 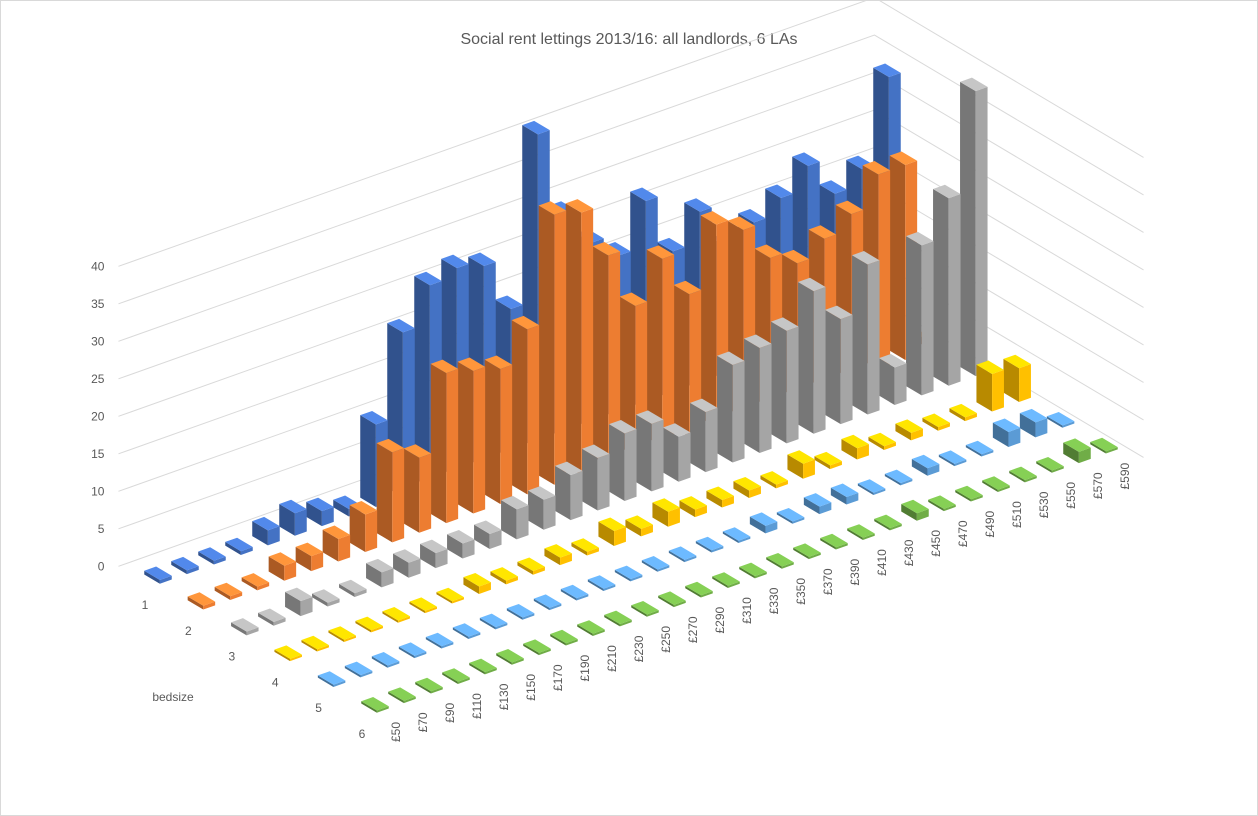 What do you see at coordinates (275, 682) in the screenshot?
I see `series-label: 4` at bounding box center [275, 682].